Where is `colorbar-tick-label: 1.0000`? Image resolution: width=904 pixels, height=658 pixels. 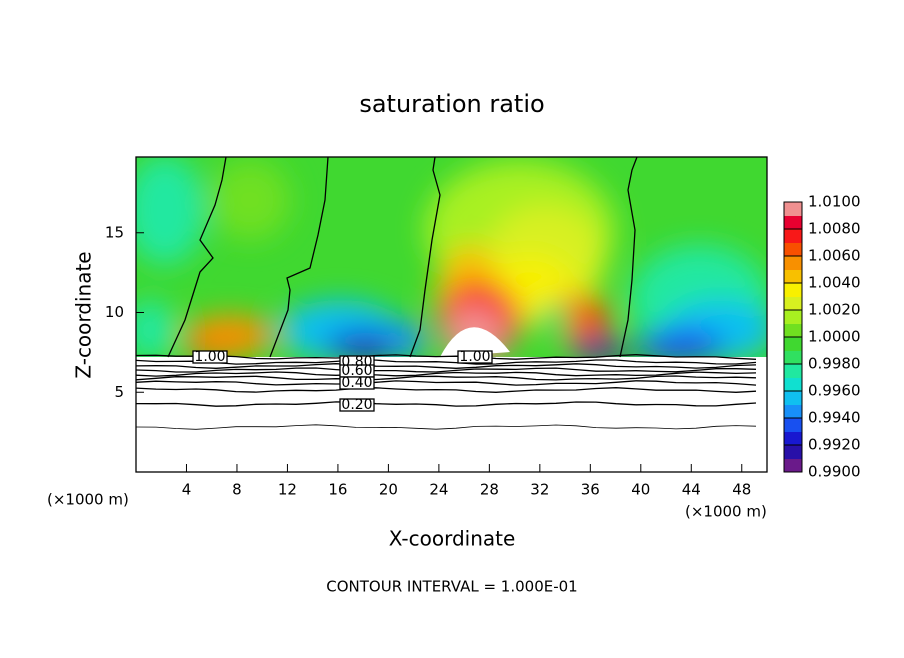
colorbar-tick-label: 1.0000 is located at coordinates (834, 337).